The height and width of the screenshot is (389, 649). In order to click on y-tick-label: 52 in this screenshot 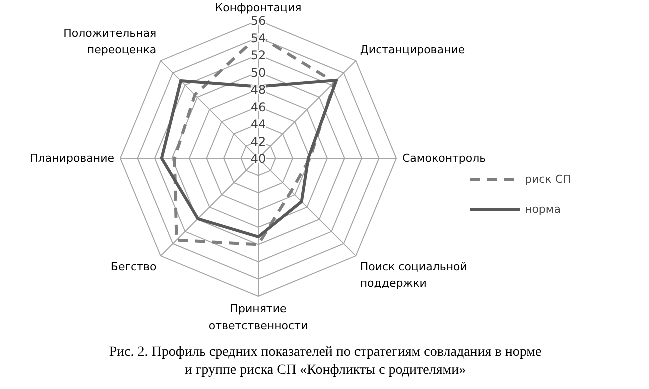, I will do `click(258, 55)`.